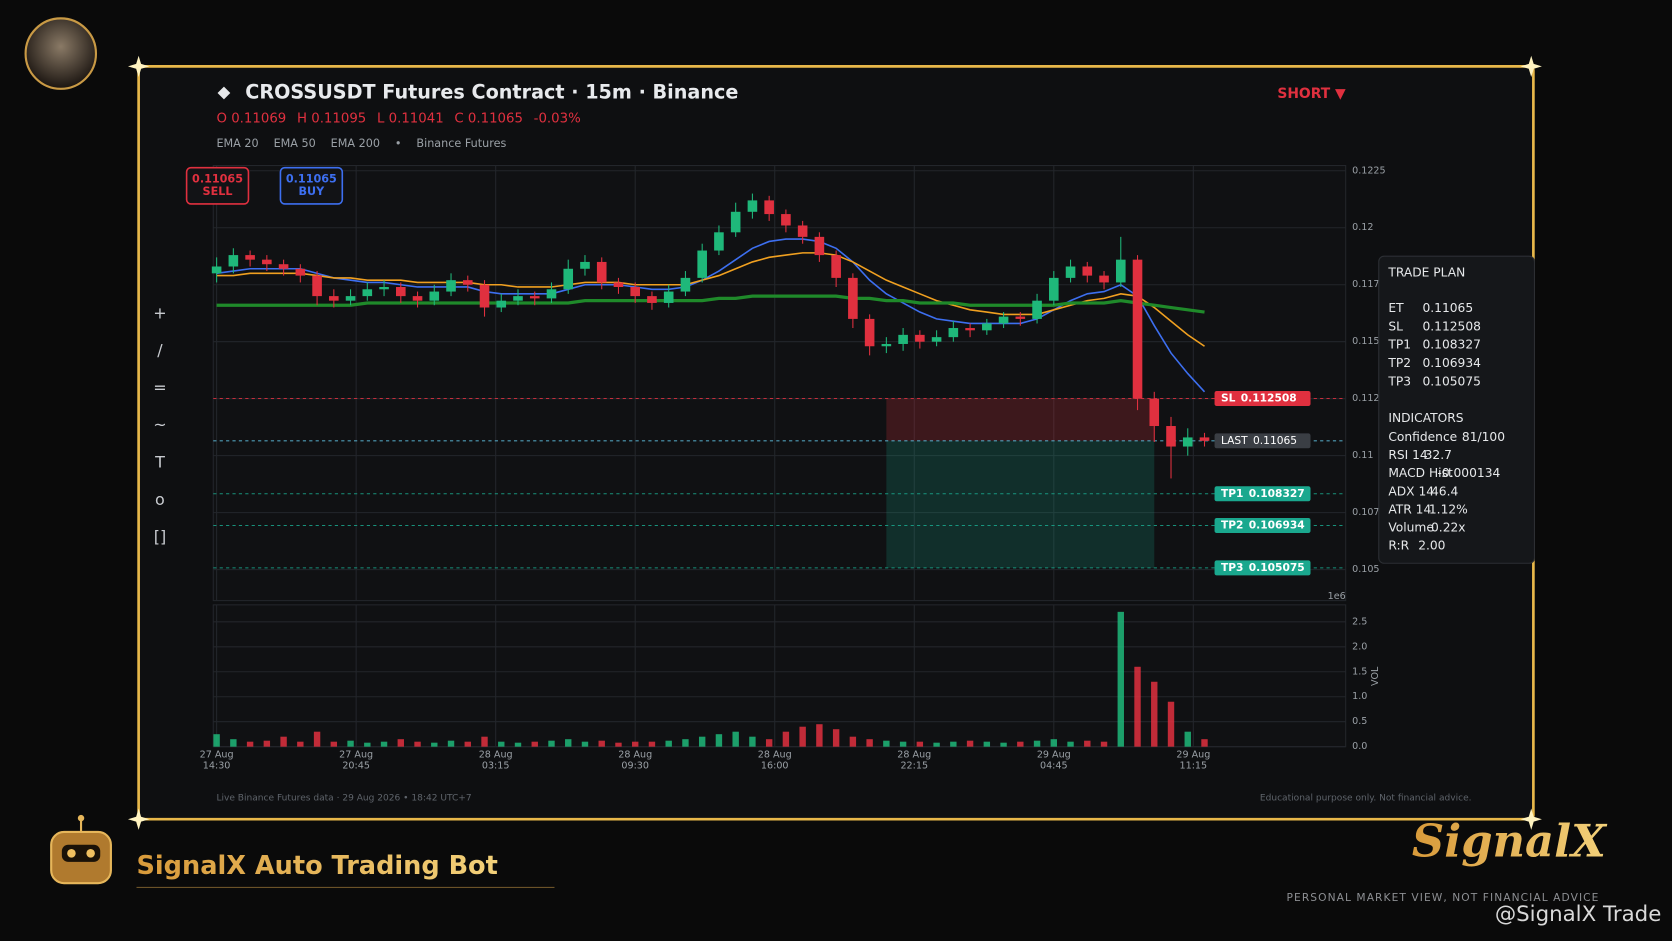 The width and height of the screenshot is (1672, 941). What do you see at coordinates (775, 765) in the screenshot?
I see `x-tick-label: 16:00` at bounding box center [775, 765].